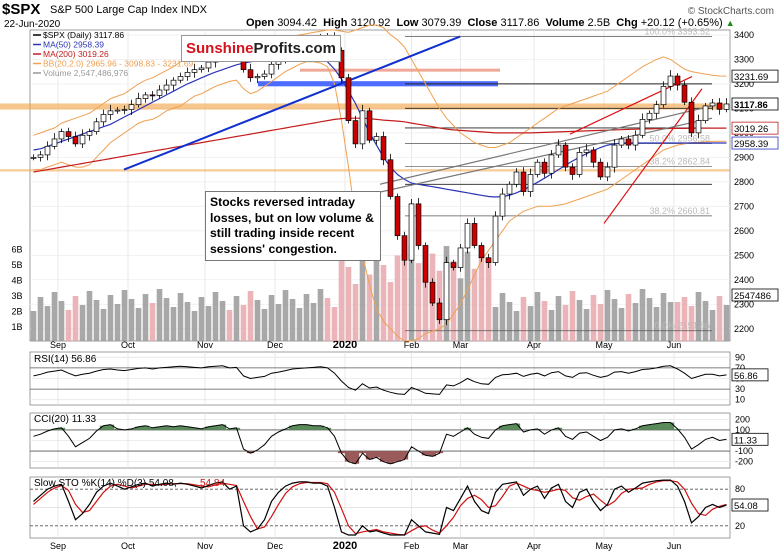  Describe the element at coordinates (275, 546) in the screenshot. I see `x-tick-label-bottom: Dec` at that location.